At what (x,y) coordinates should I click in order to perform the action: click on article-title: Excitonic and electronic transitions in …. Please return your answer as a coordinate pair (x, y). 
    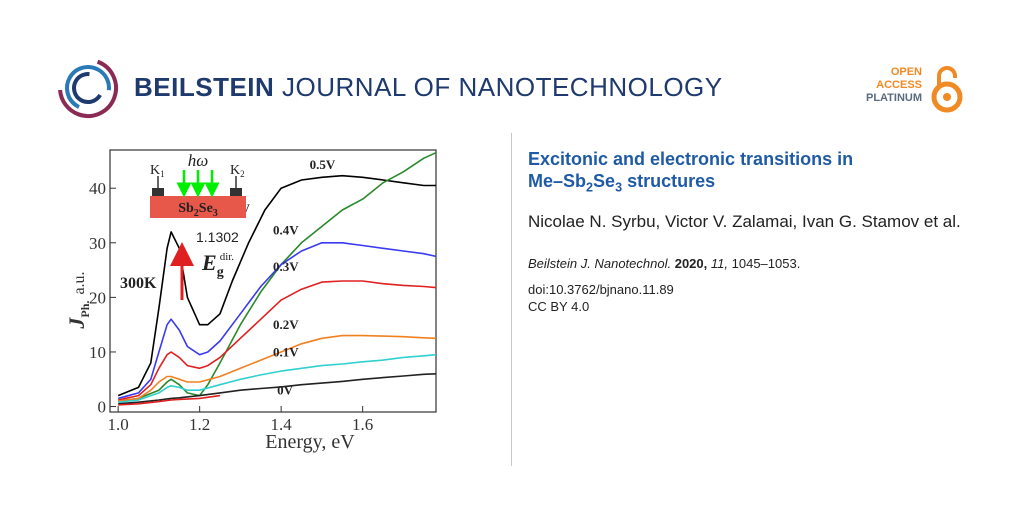
    Looking at the image, I should click on (758, 173).